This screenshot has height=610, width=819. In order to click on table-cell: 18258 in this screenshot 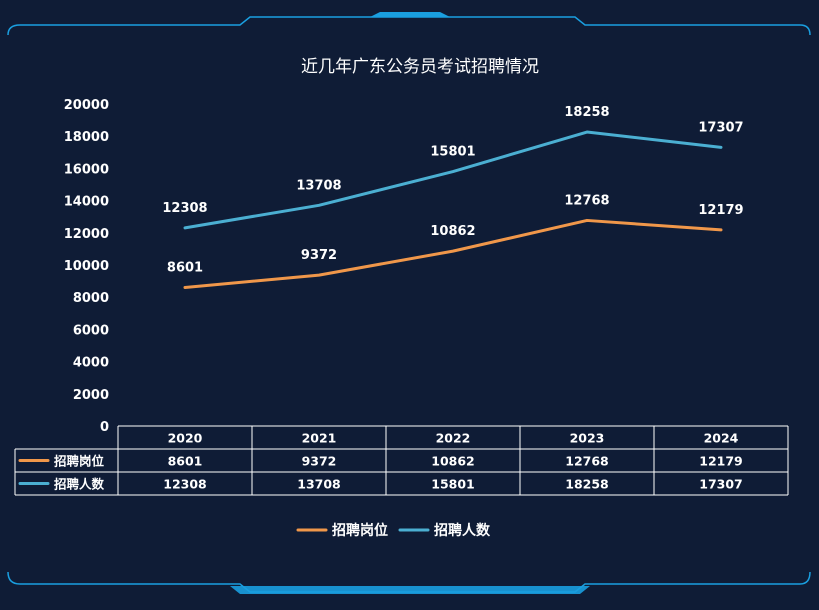, I will do `click(587, 484)`.